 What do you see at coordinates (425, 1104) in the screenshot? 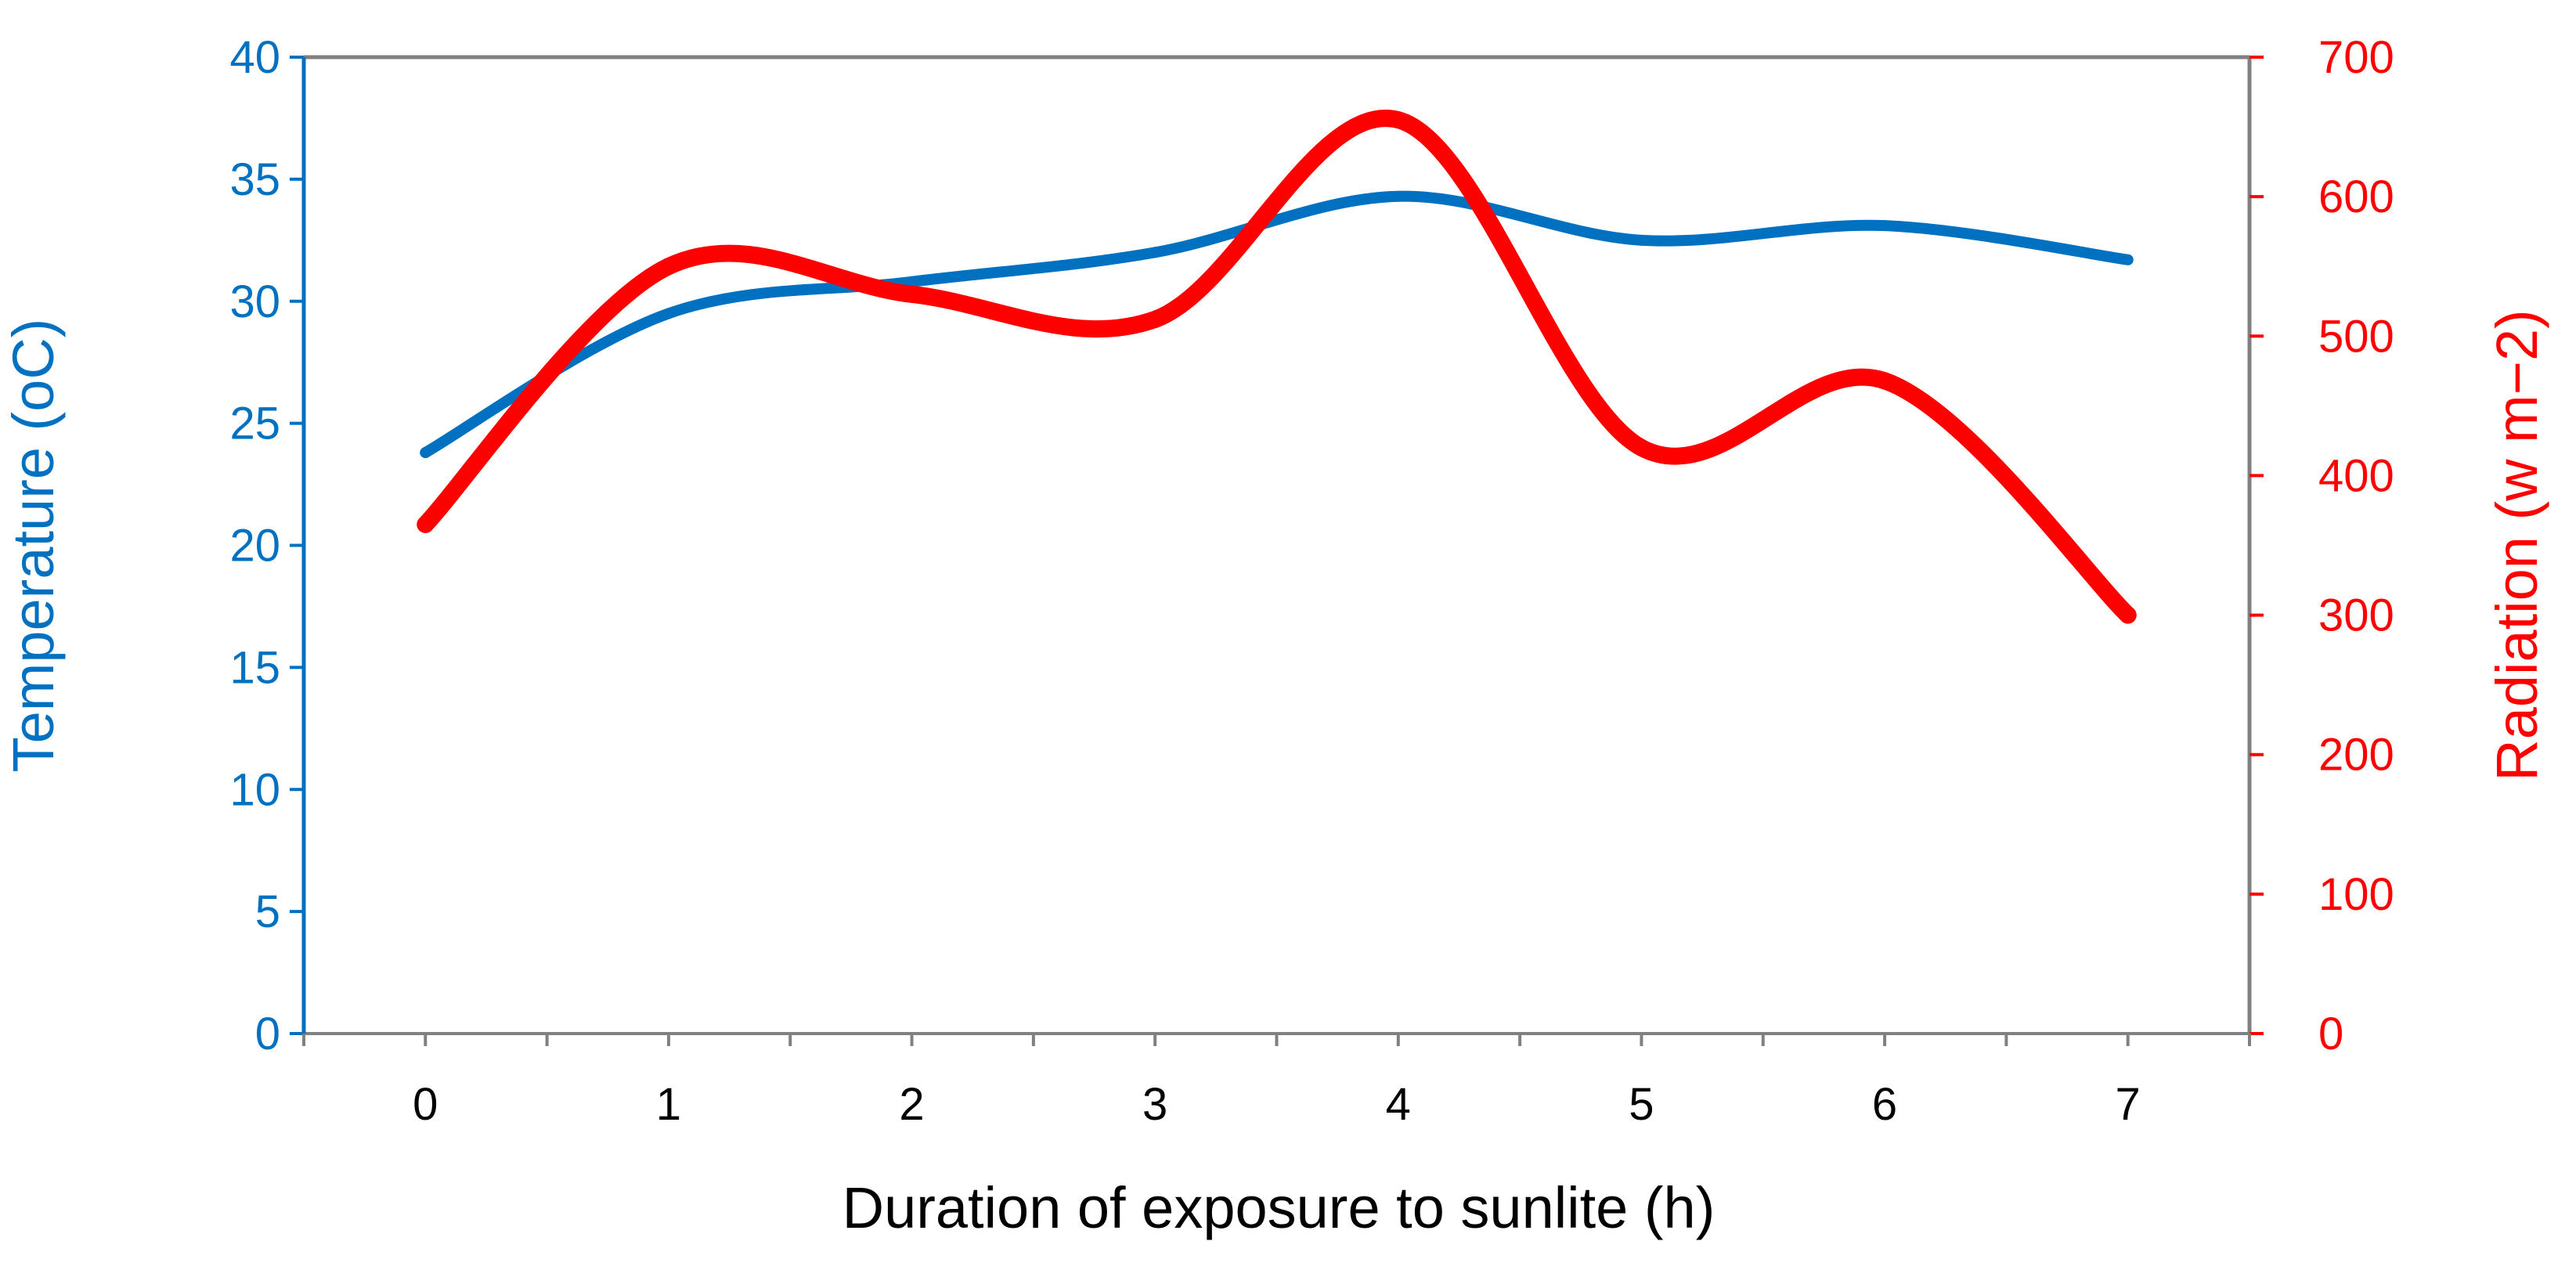
I see `x-tick-label: 0` at bounding box center [425, 1104].